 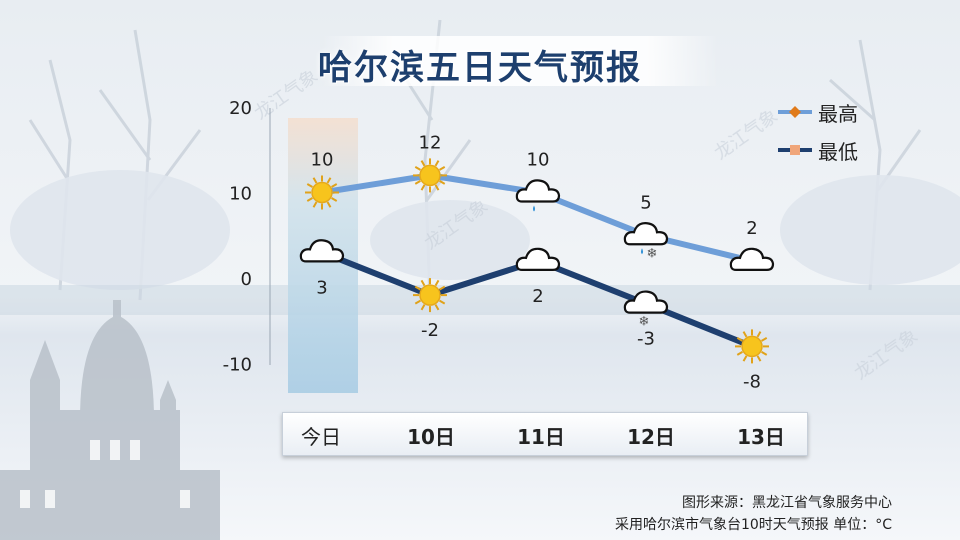 I want to click on data-label: 5, so click(x=645, y=202).